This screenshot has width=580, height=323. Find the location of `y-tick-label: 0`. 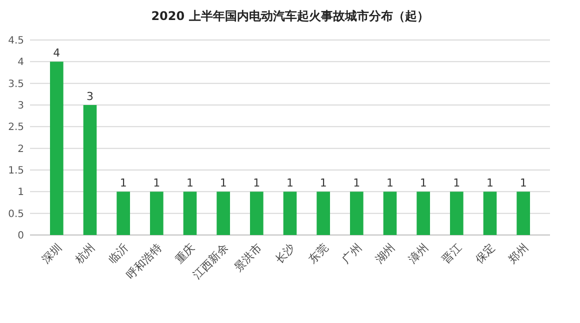

y-tick-label: 0 is located at coordinates (21, 236).